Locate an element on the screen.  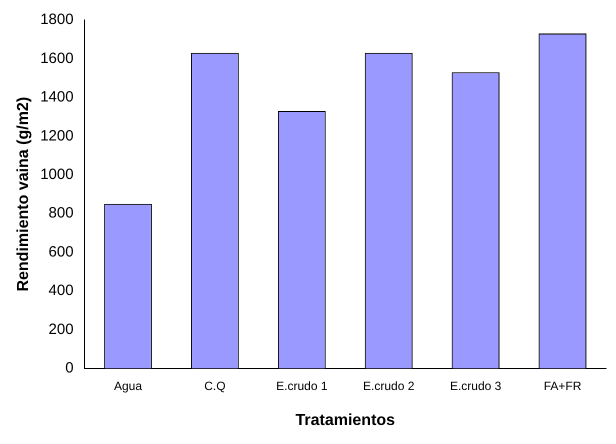
y-tick-label: 1600 is located at coordinates (57, 58).